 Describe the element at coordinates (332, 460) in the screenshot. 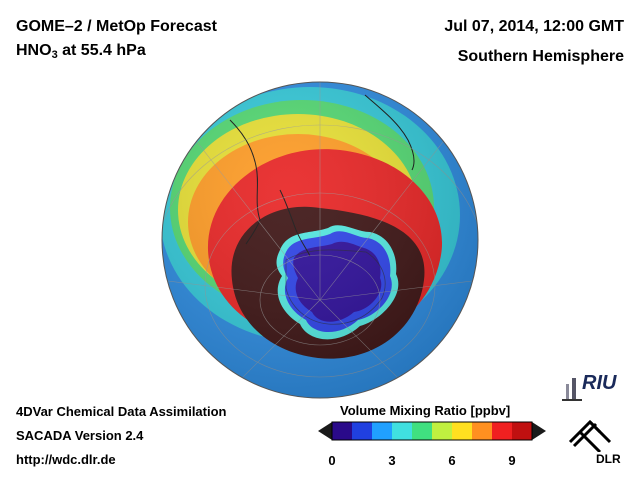

I see `colorbar-tick-0: 0` at that location.